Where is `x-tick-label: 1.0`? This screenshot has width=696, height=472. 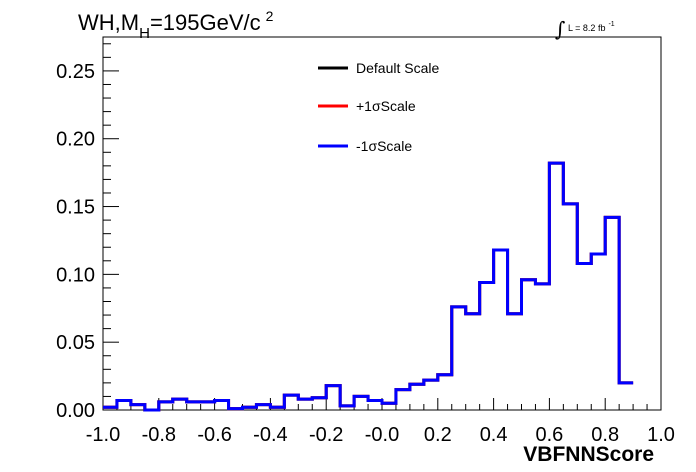
x-tick-label: 1.0 is located at coordinates (661, 435).